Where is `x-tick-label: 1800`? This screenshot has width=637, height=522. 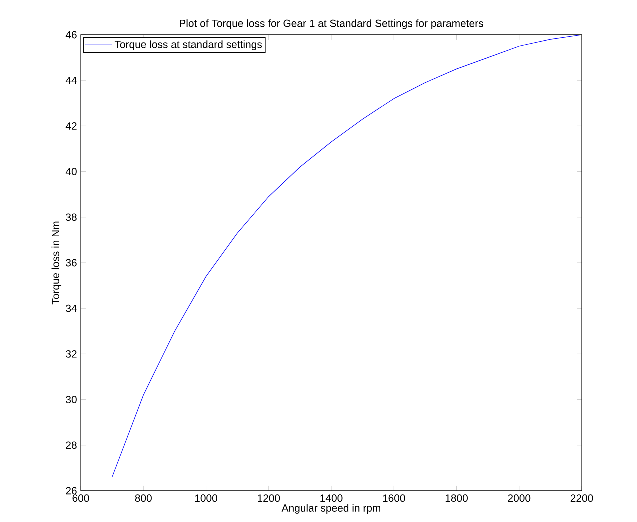 x-tick-label: 1800 is located at coordinates (457, 498).